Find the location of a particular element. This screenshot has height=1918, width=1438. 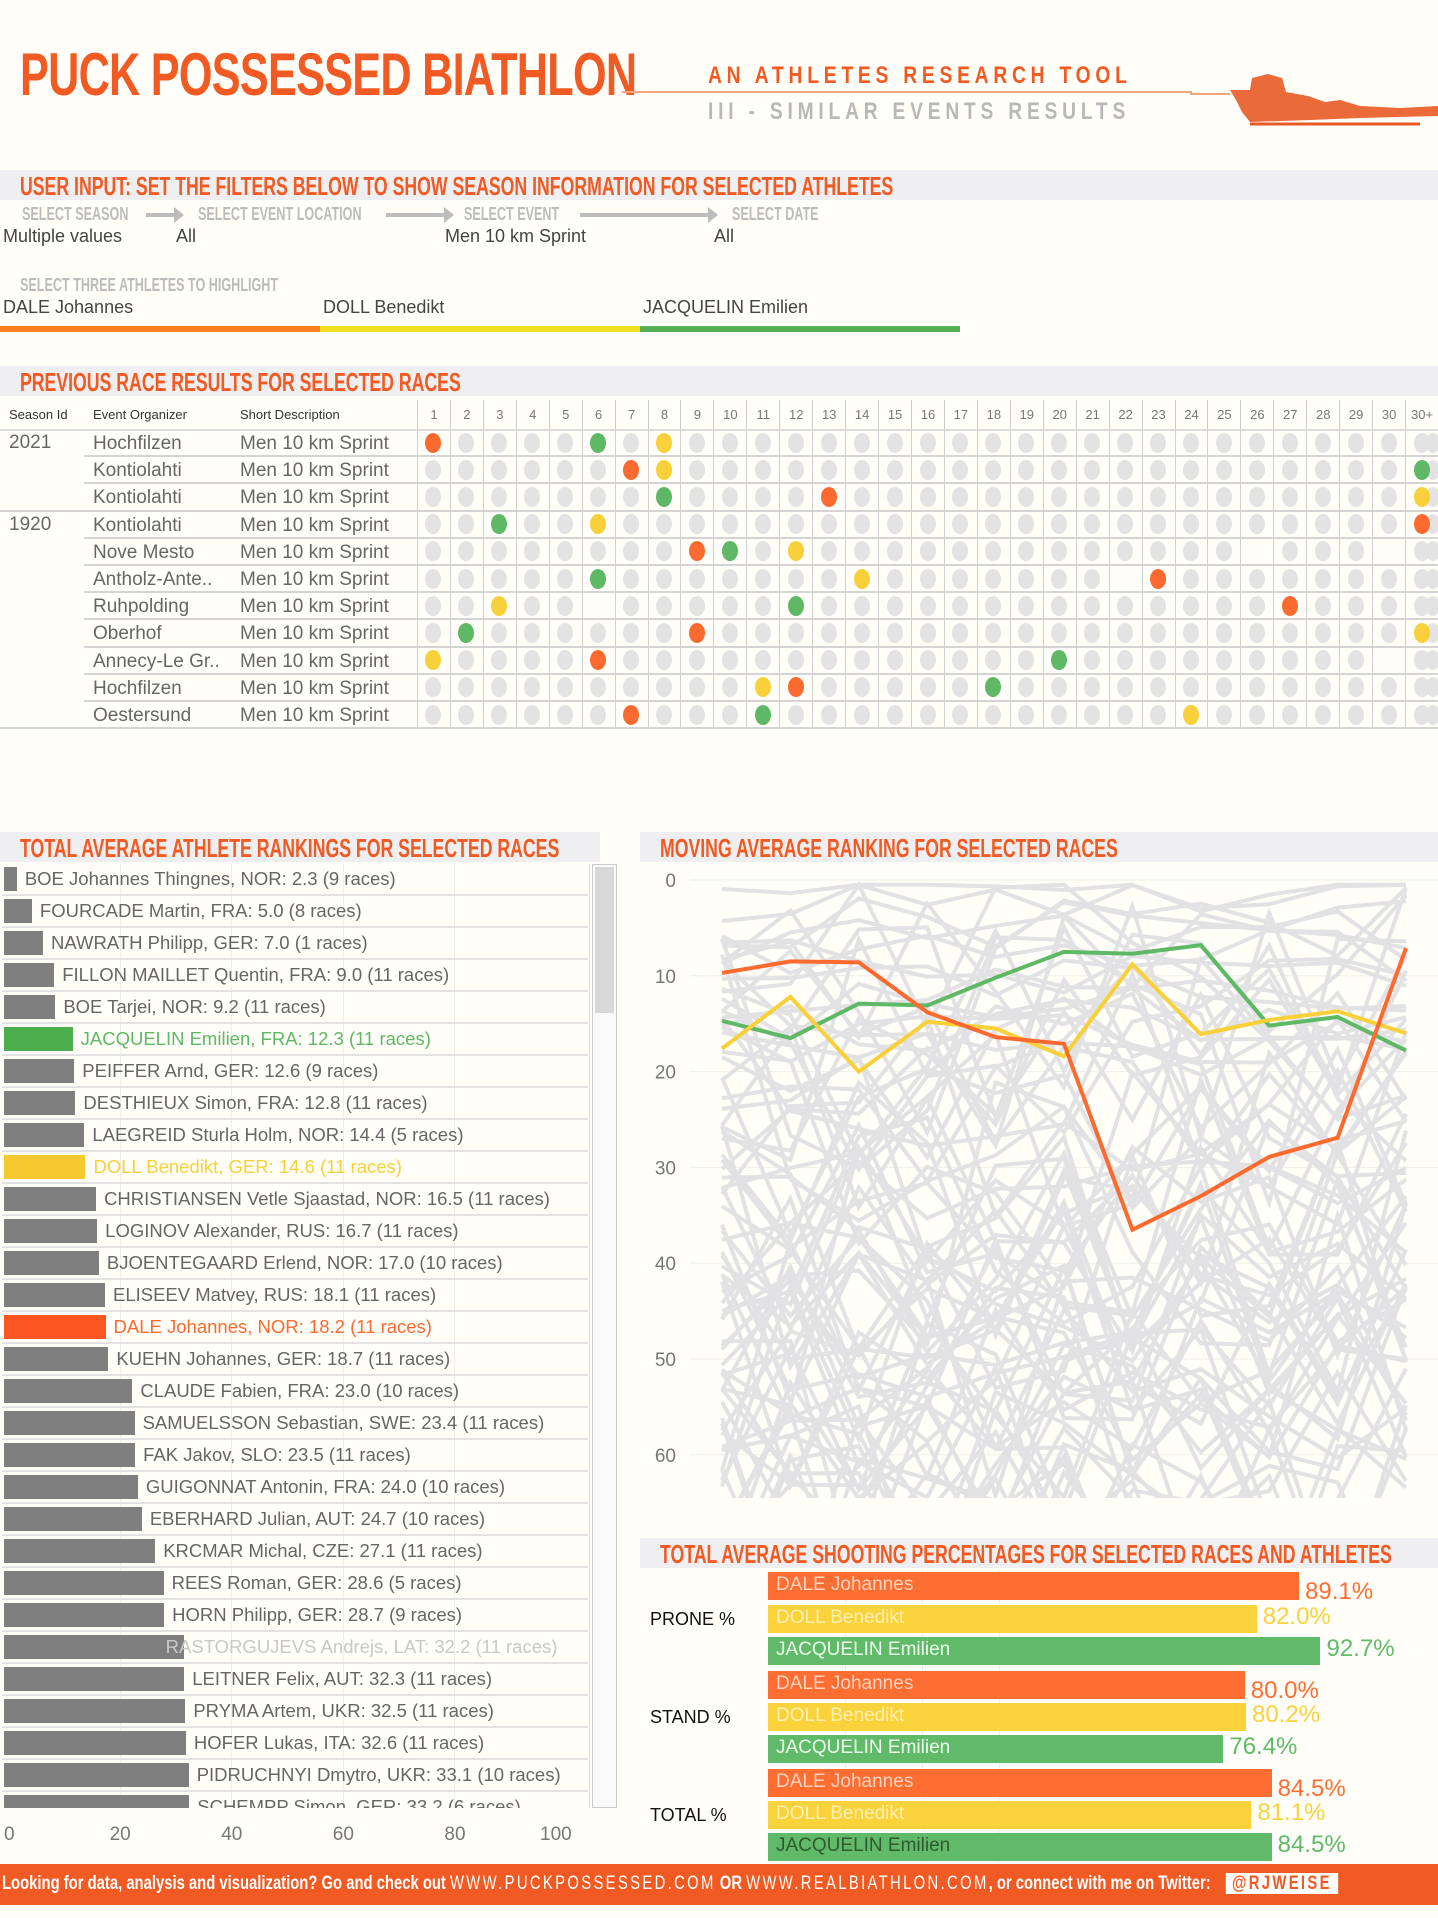

jacquelin-emilien-line is located at coordinates (1064, 998).